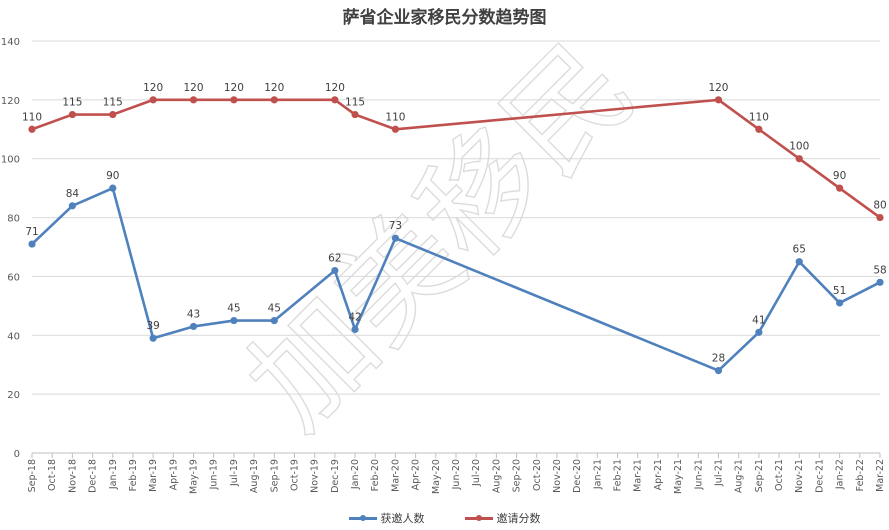 This screenshot has width=889, height=530. Describe the element at coordinates (10, 42) in the screenshot. I see `y-tick-label: 140` at that location.